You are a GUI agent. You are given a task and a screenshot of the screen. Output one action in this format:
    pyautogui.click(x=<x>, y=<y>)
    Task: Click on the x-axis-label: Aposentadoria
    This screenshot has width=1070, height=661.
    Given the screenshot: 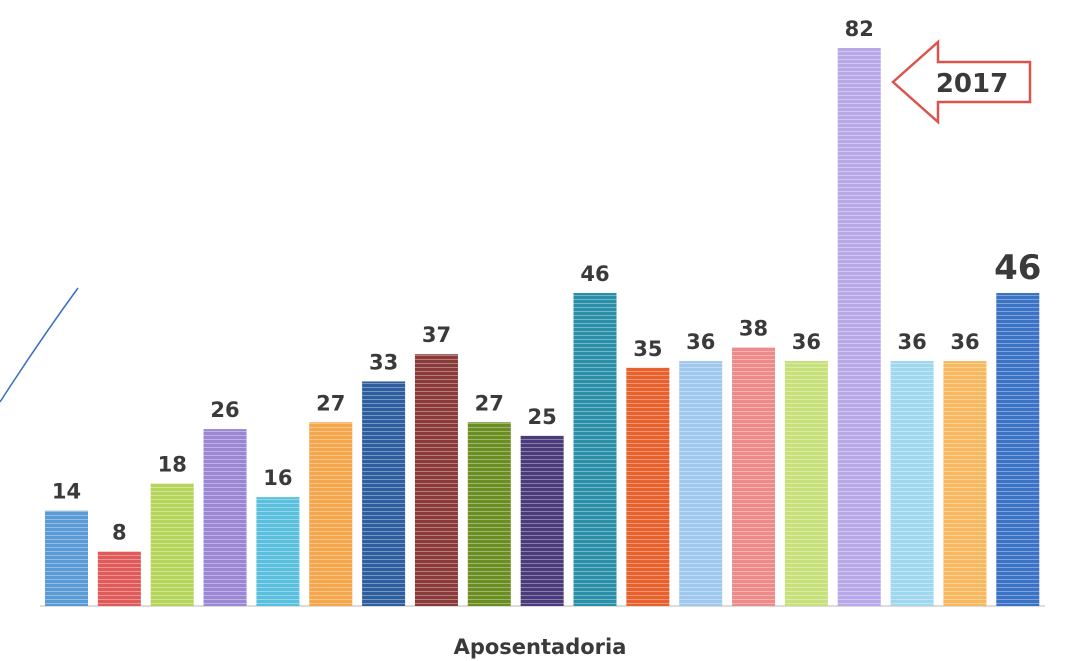 What is the action you would take?
    pyautogui.click(x=540, y=647)
    